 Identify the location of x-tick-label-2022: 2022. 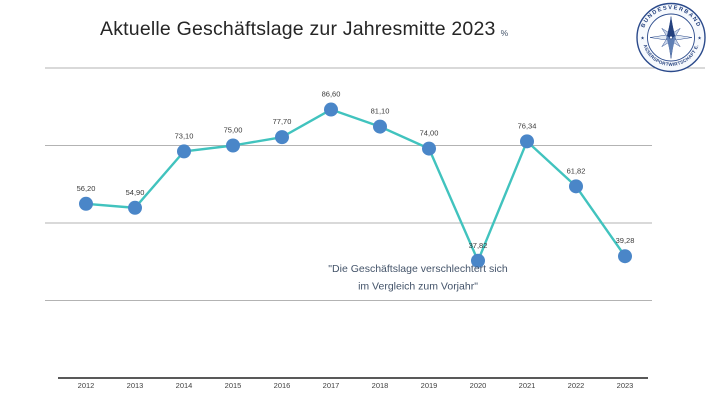
(576, 385).